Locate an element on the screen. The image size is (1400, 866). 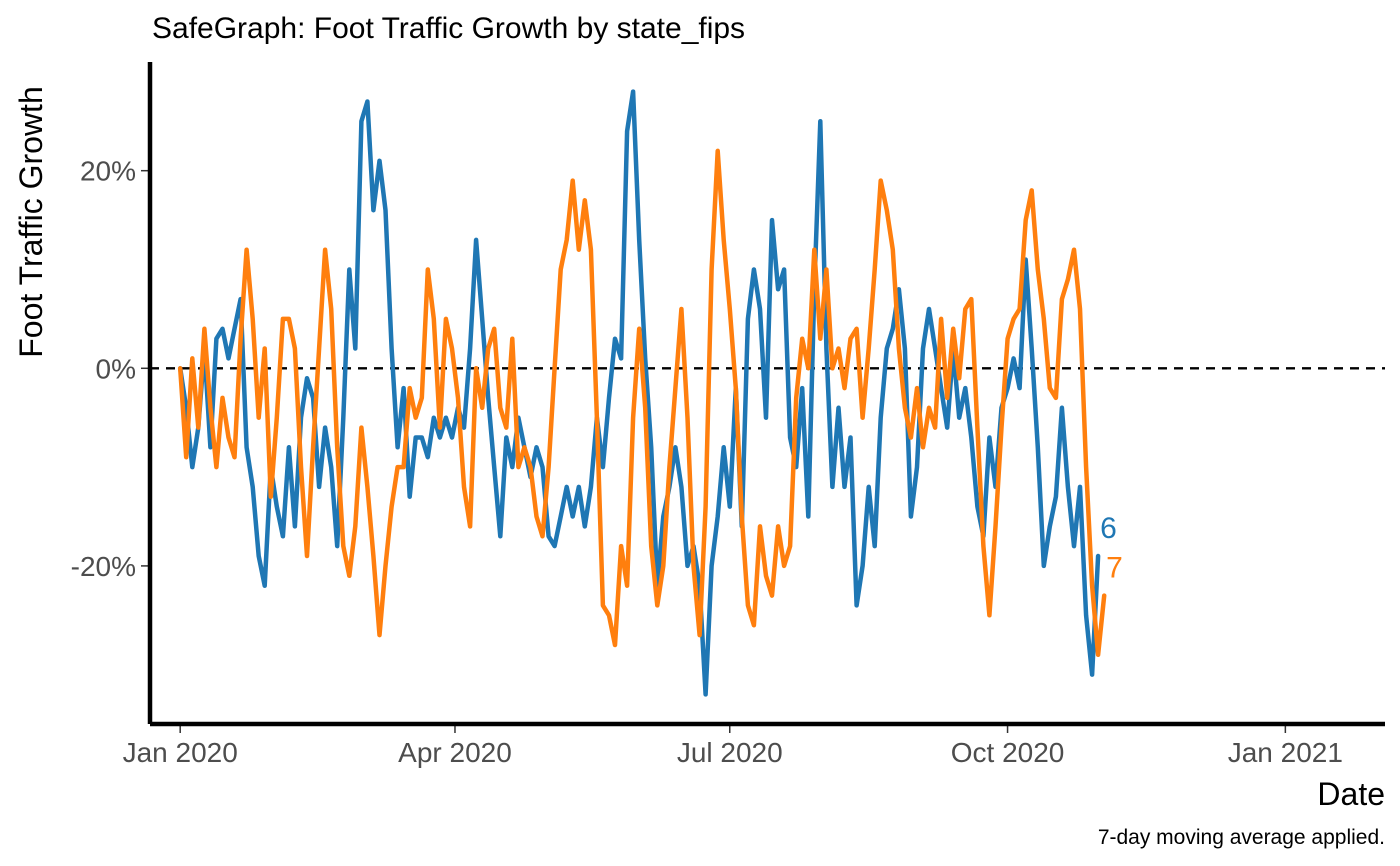
x-tick-label: Jul 2020 is located at coordinates (730, 752).